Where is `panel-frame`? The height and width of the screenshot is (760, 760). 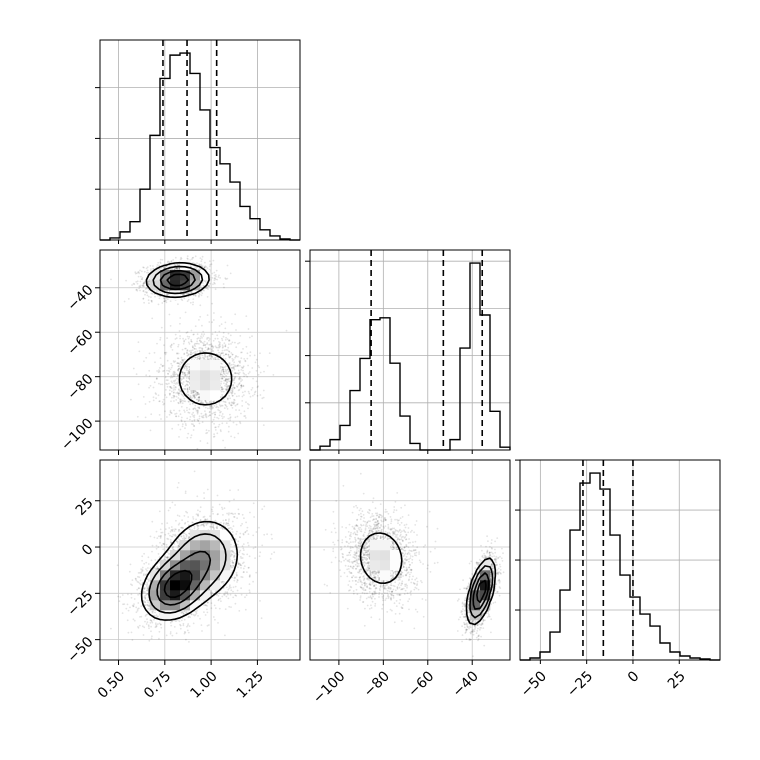 panel-frame is located at coordinates (200, 350).